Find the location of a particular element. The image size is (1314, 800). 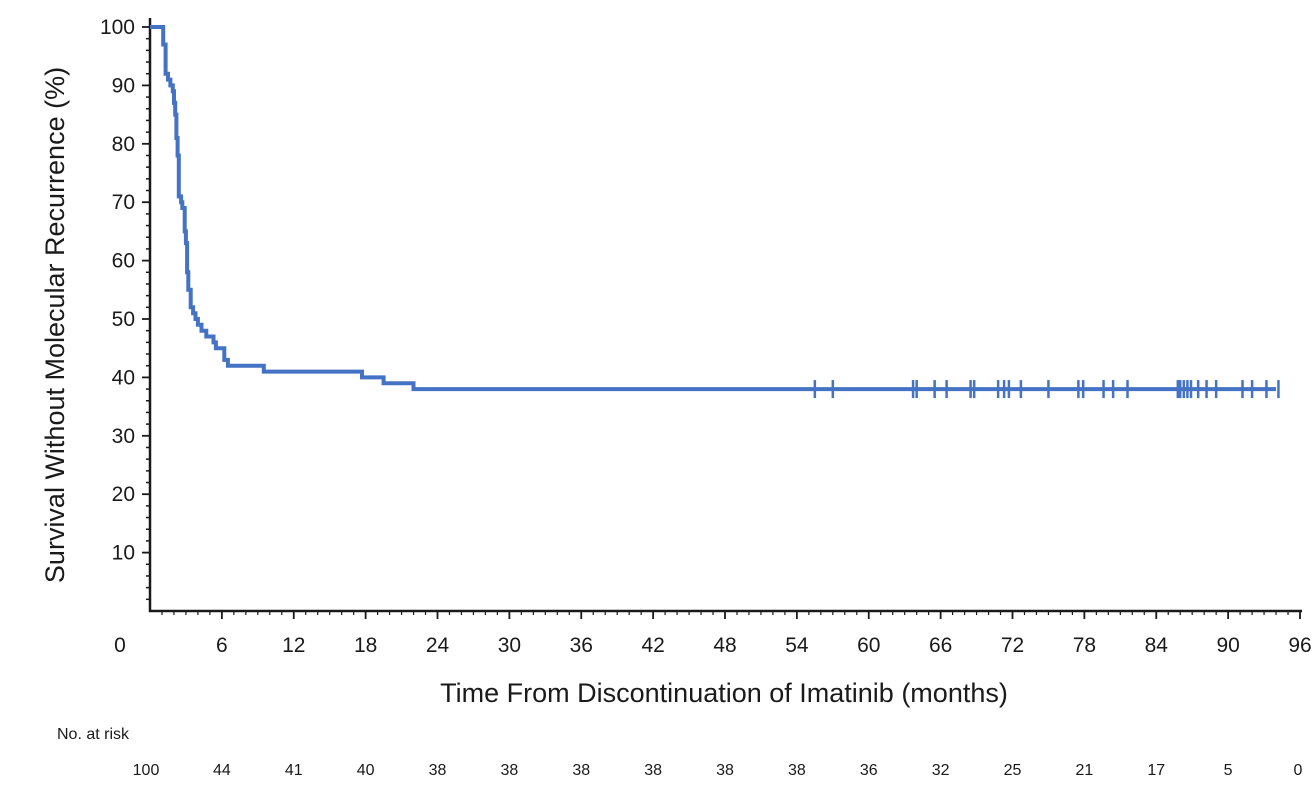

x-tick-label: 12 is located at coordinates (293, 645).